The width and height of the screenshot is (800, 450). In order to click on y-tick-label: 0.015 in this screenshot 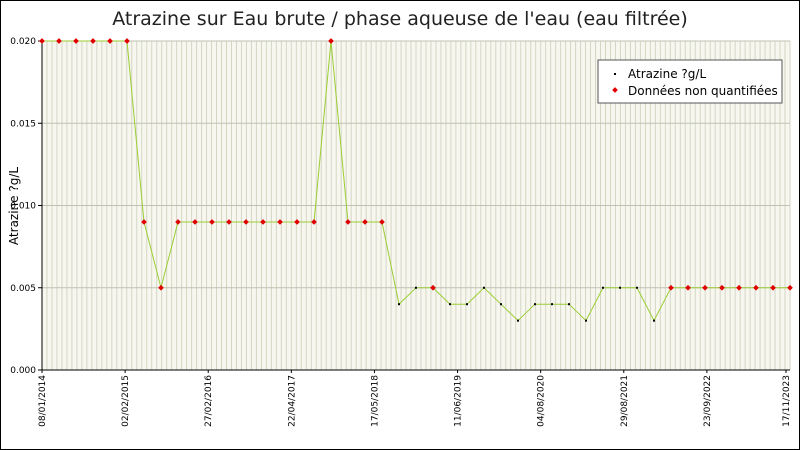, I will do `click(23, 124)`.